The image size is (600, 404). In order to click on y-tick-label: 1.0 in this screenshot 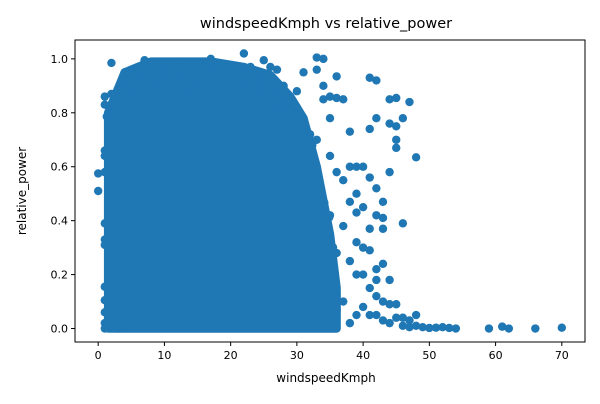, I will do `click(60, 59)`.